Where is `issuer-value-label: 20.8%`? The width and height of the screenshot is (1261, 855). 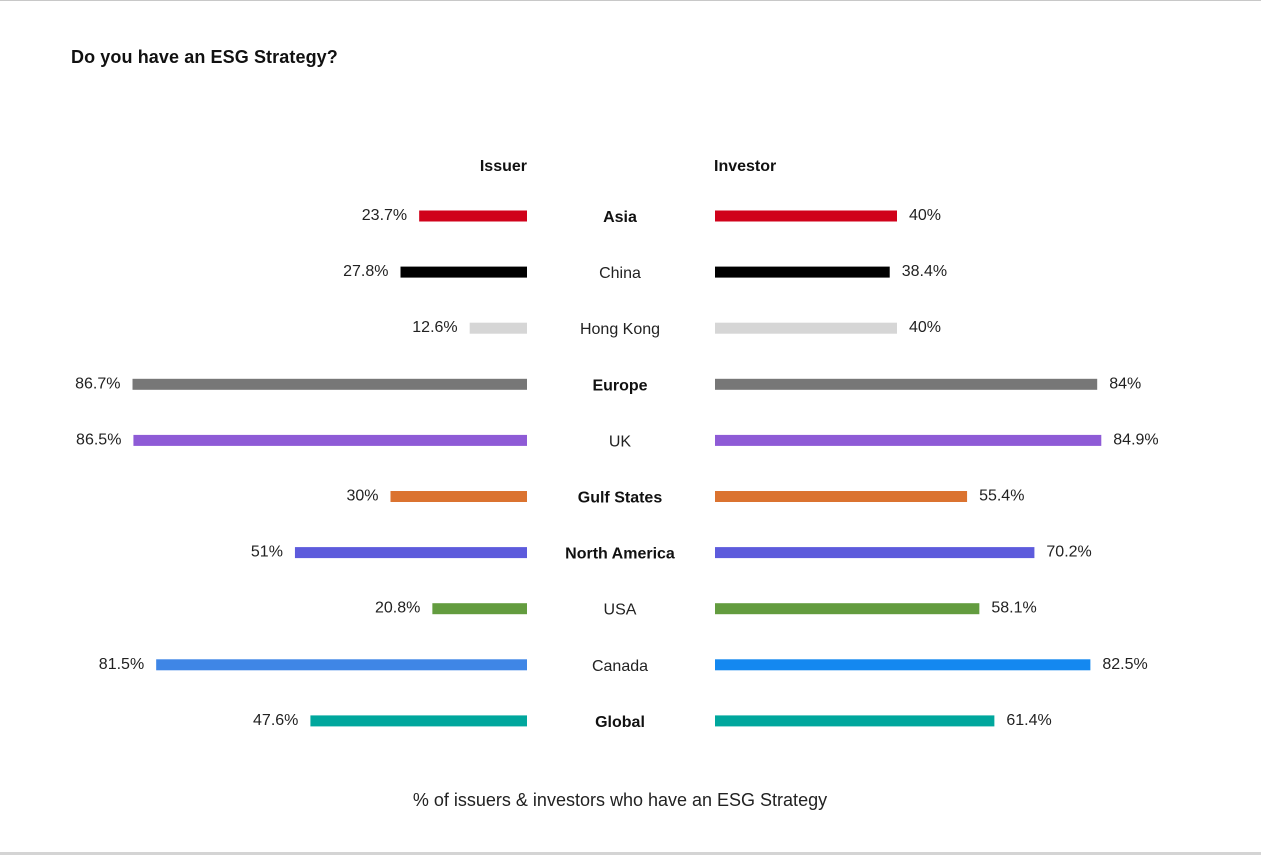
issuer-value-label: 20.8% is located at coordinates (397, 608).